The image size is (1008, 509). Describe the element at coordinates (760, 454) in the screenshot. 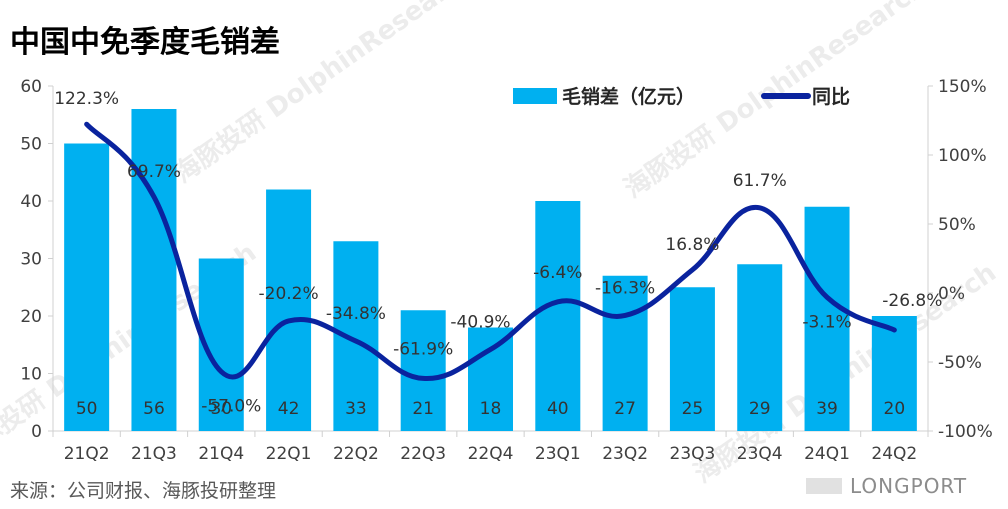

I see `x-tick-label: 23Q4` at that location.